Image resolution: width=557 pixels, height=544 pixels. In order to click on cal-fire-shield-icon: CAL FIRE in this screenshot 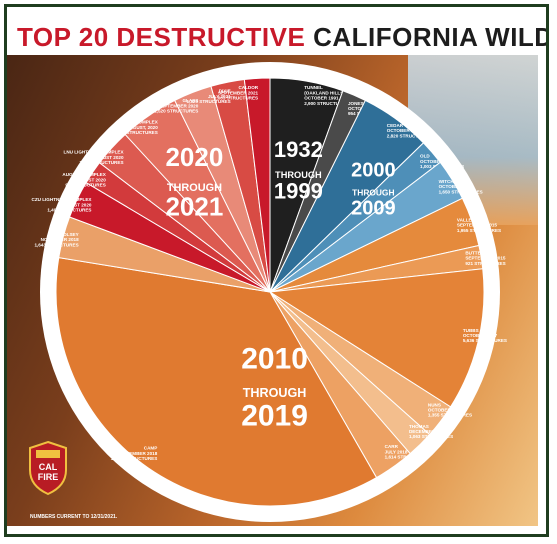, I will do `click(48, 468)`.